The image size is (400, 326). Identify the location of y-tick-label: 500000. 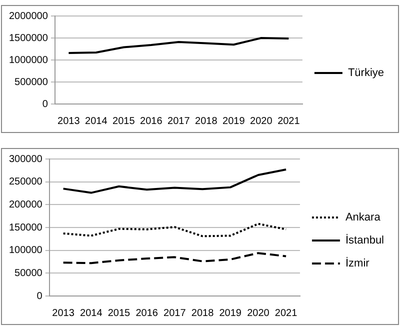
(31, 82).